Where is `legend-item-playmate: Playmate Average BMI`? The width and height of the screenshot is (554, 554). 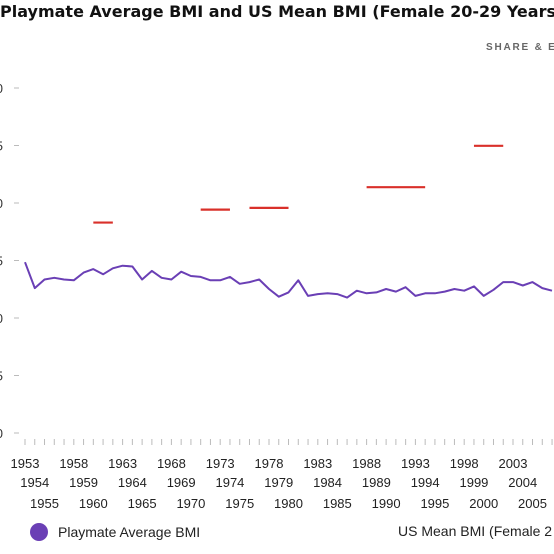 legend-item-playmate: Playmate Average BMI is located at coordinates (115, 532).